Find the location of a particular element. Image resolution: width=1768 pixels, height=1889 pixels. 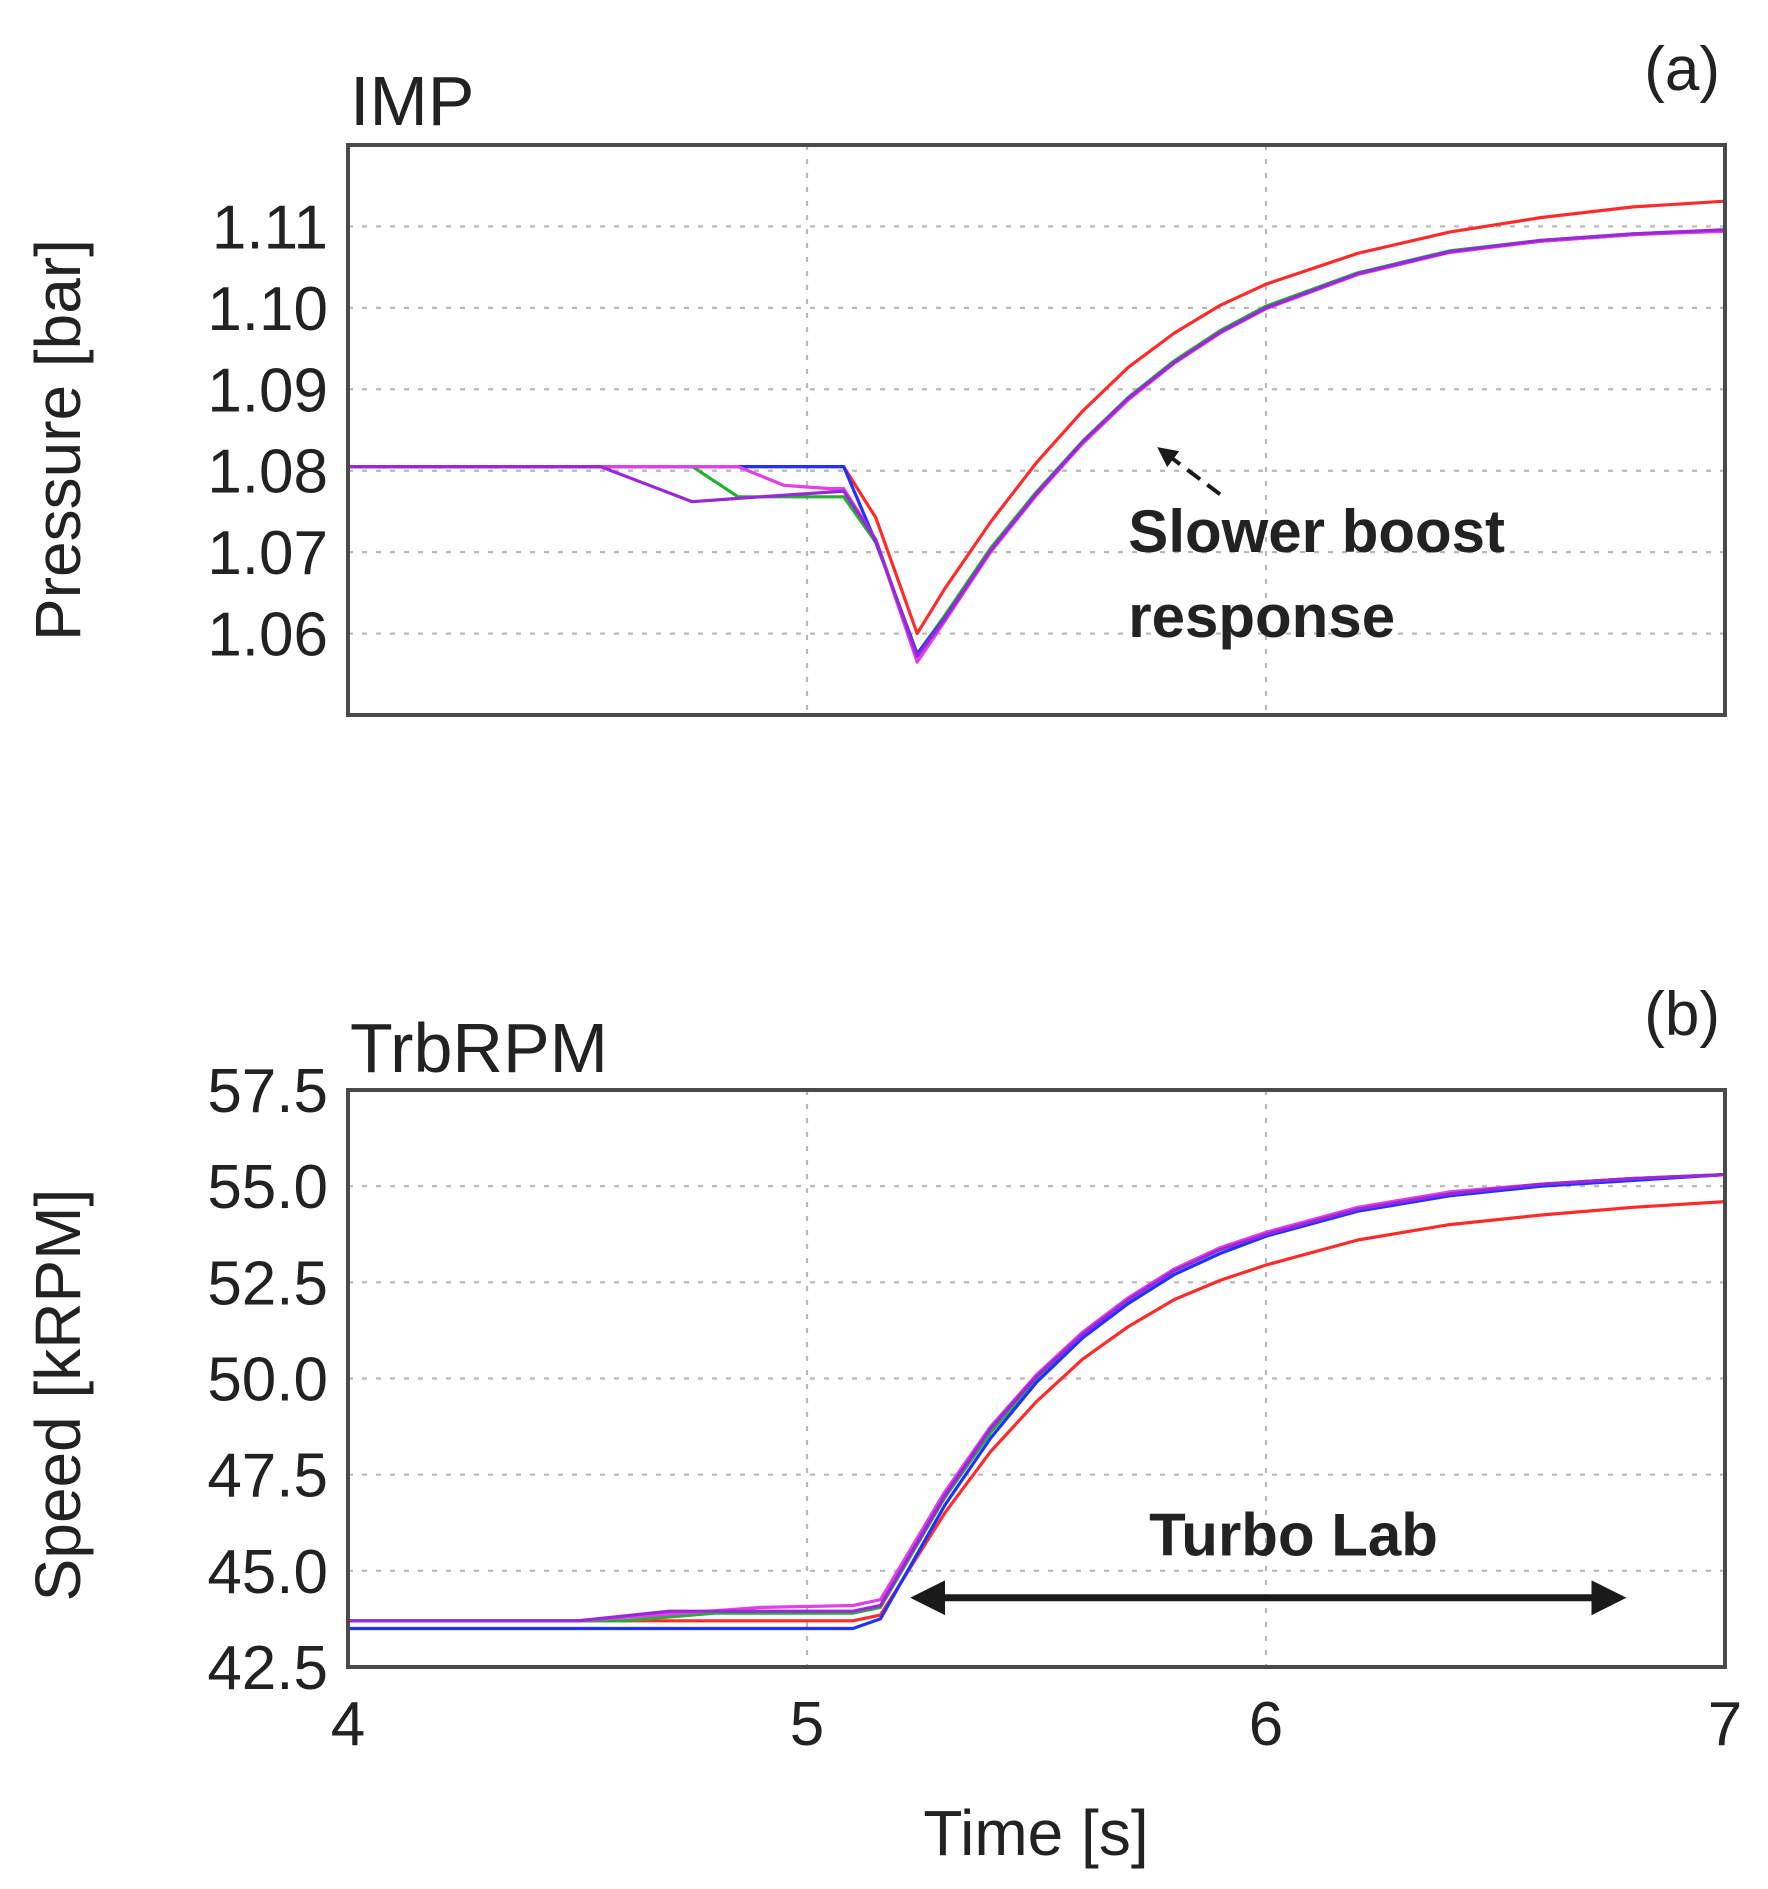

panel-b-yticks: 42.5 45.0 47.5 50.0 52.5 55.0 57.5 is located at coordinates (267, 1380).